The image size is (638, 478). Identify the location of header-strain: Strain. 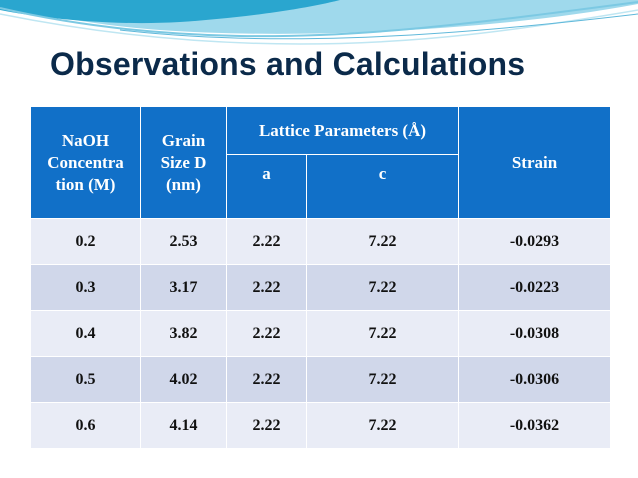
(534, 162).